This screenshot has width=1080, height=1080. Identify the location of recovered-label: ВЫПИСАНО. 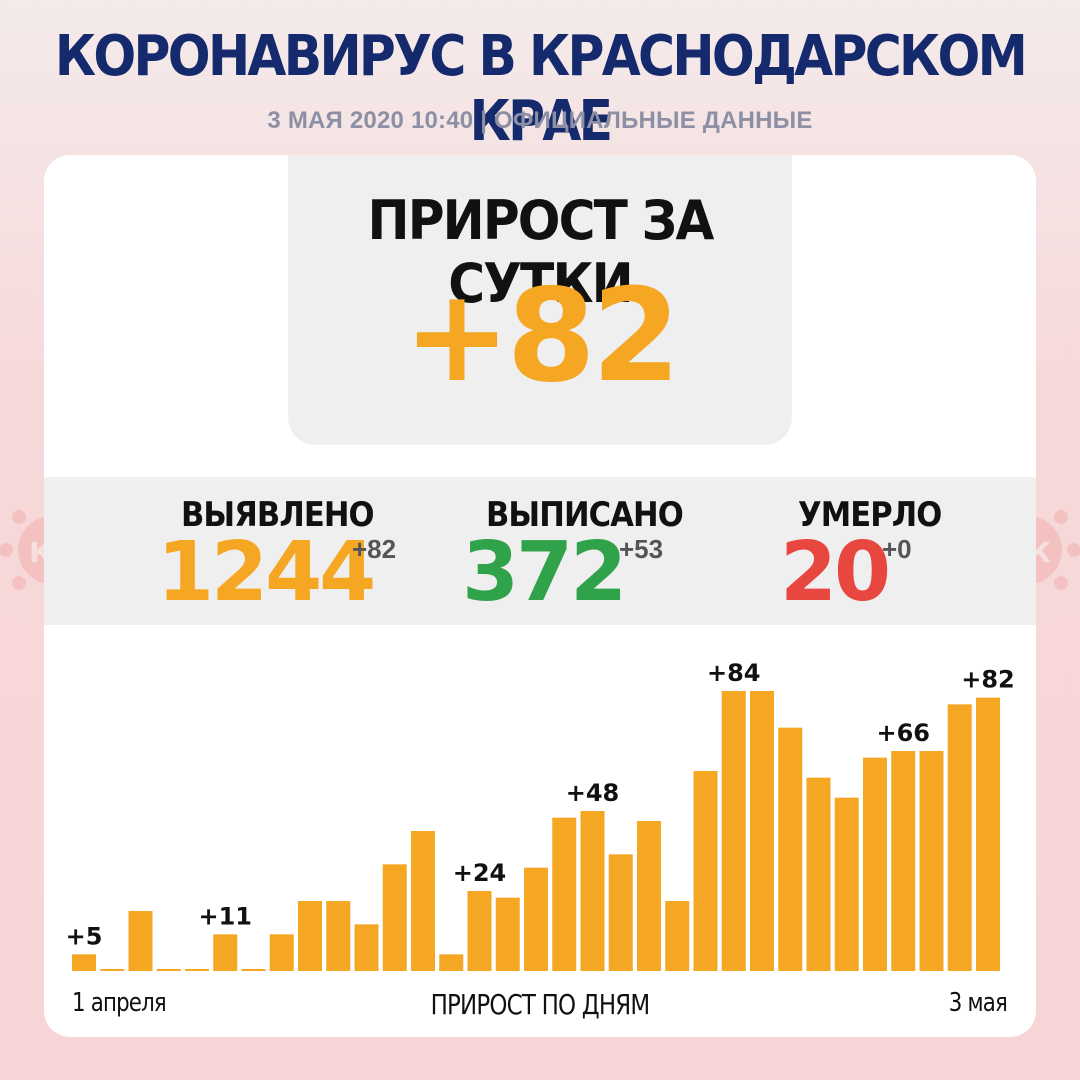
(585, 515).